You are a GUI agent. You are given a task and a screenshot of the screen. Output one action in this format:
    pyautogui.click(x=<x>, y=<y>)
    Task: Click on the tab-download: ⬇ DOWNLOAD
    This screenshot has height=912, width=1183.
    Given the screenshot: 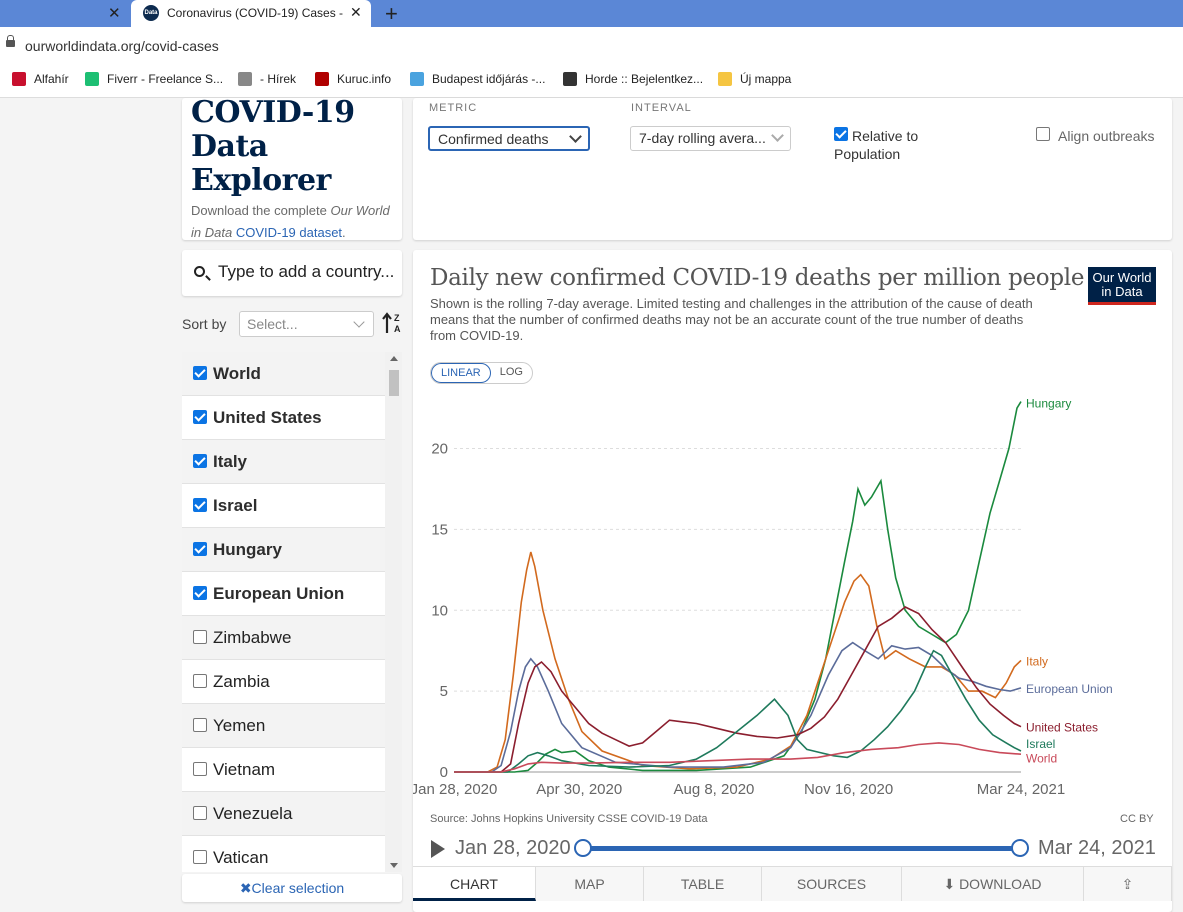 What is the action you would take?
    pyautogui.click(x=993, y=884)
    